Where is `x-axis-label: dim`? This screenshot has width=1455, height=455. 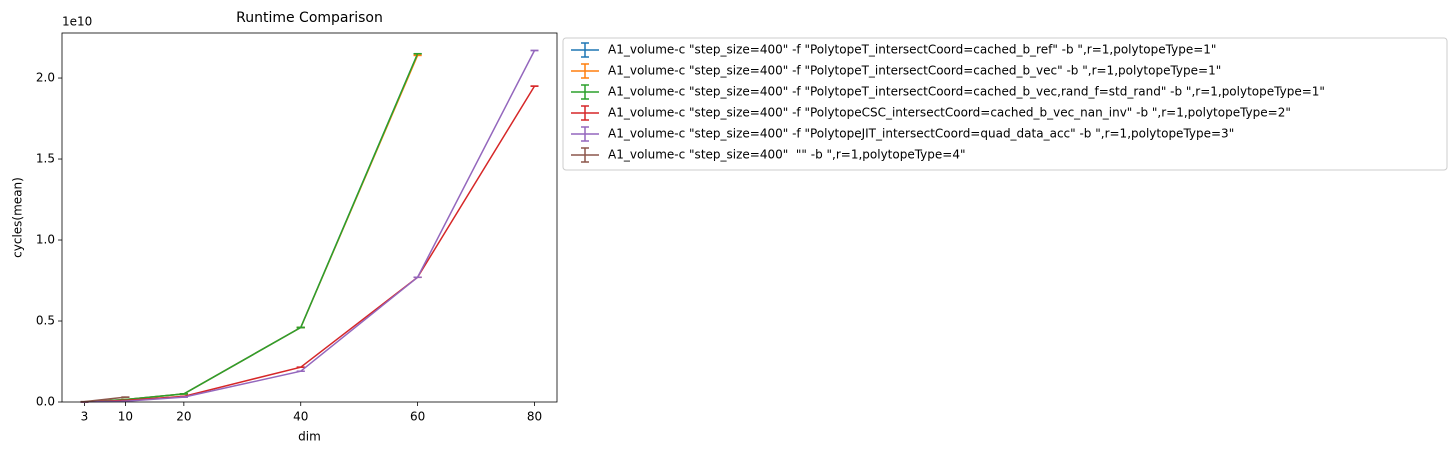
x-axis-label: dim is located at coordinates (309, 437).